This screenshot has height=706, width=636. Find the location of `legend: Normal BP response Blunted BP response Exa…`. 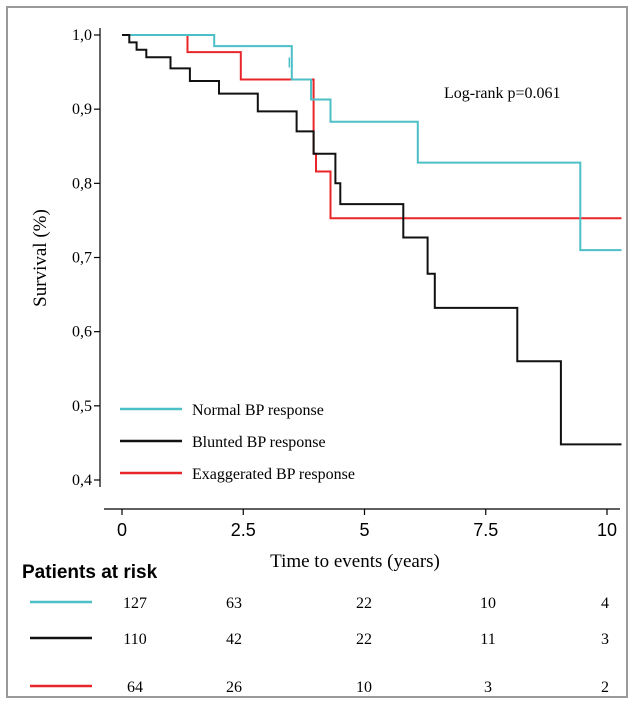

legend: Normal BP response Blunted BP response Exa… is located at coordinates (237, 442).